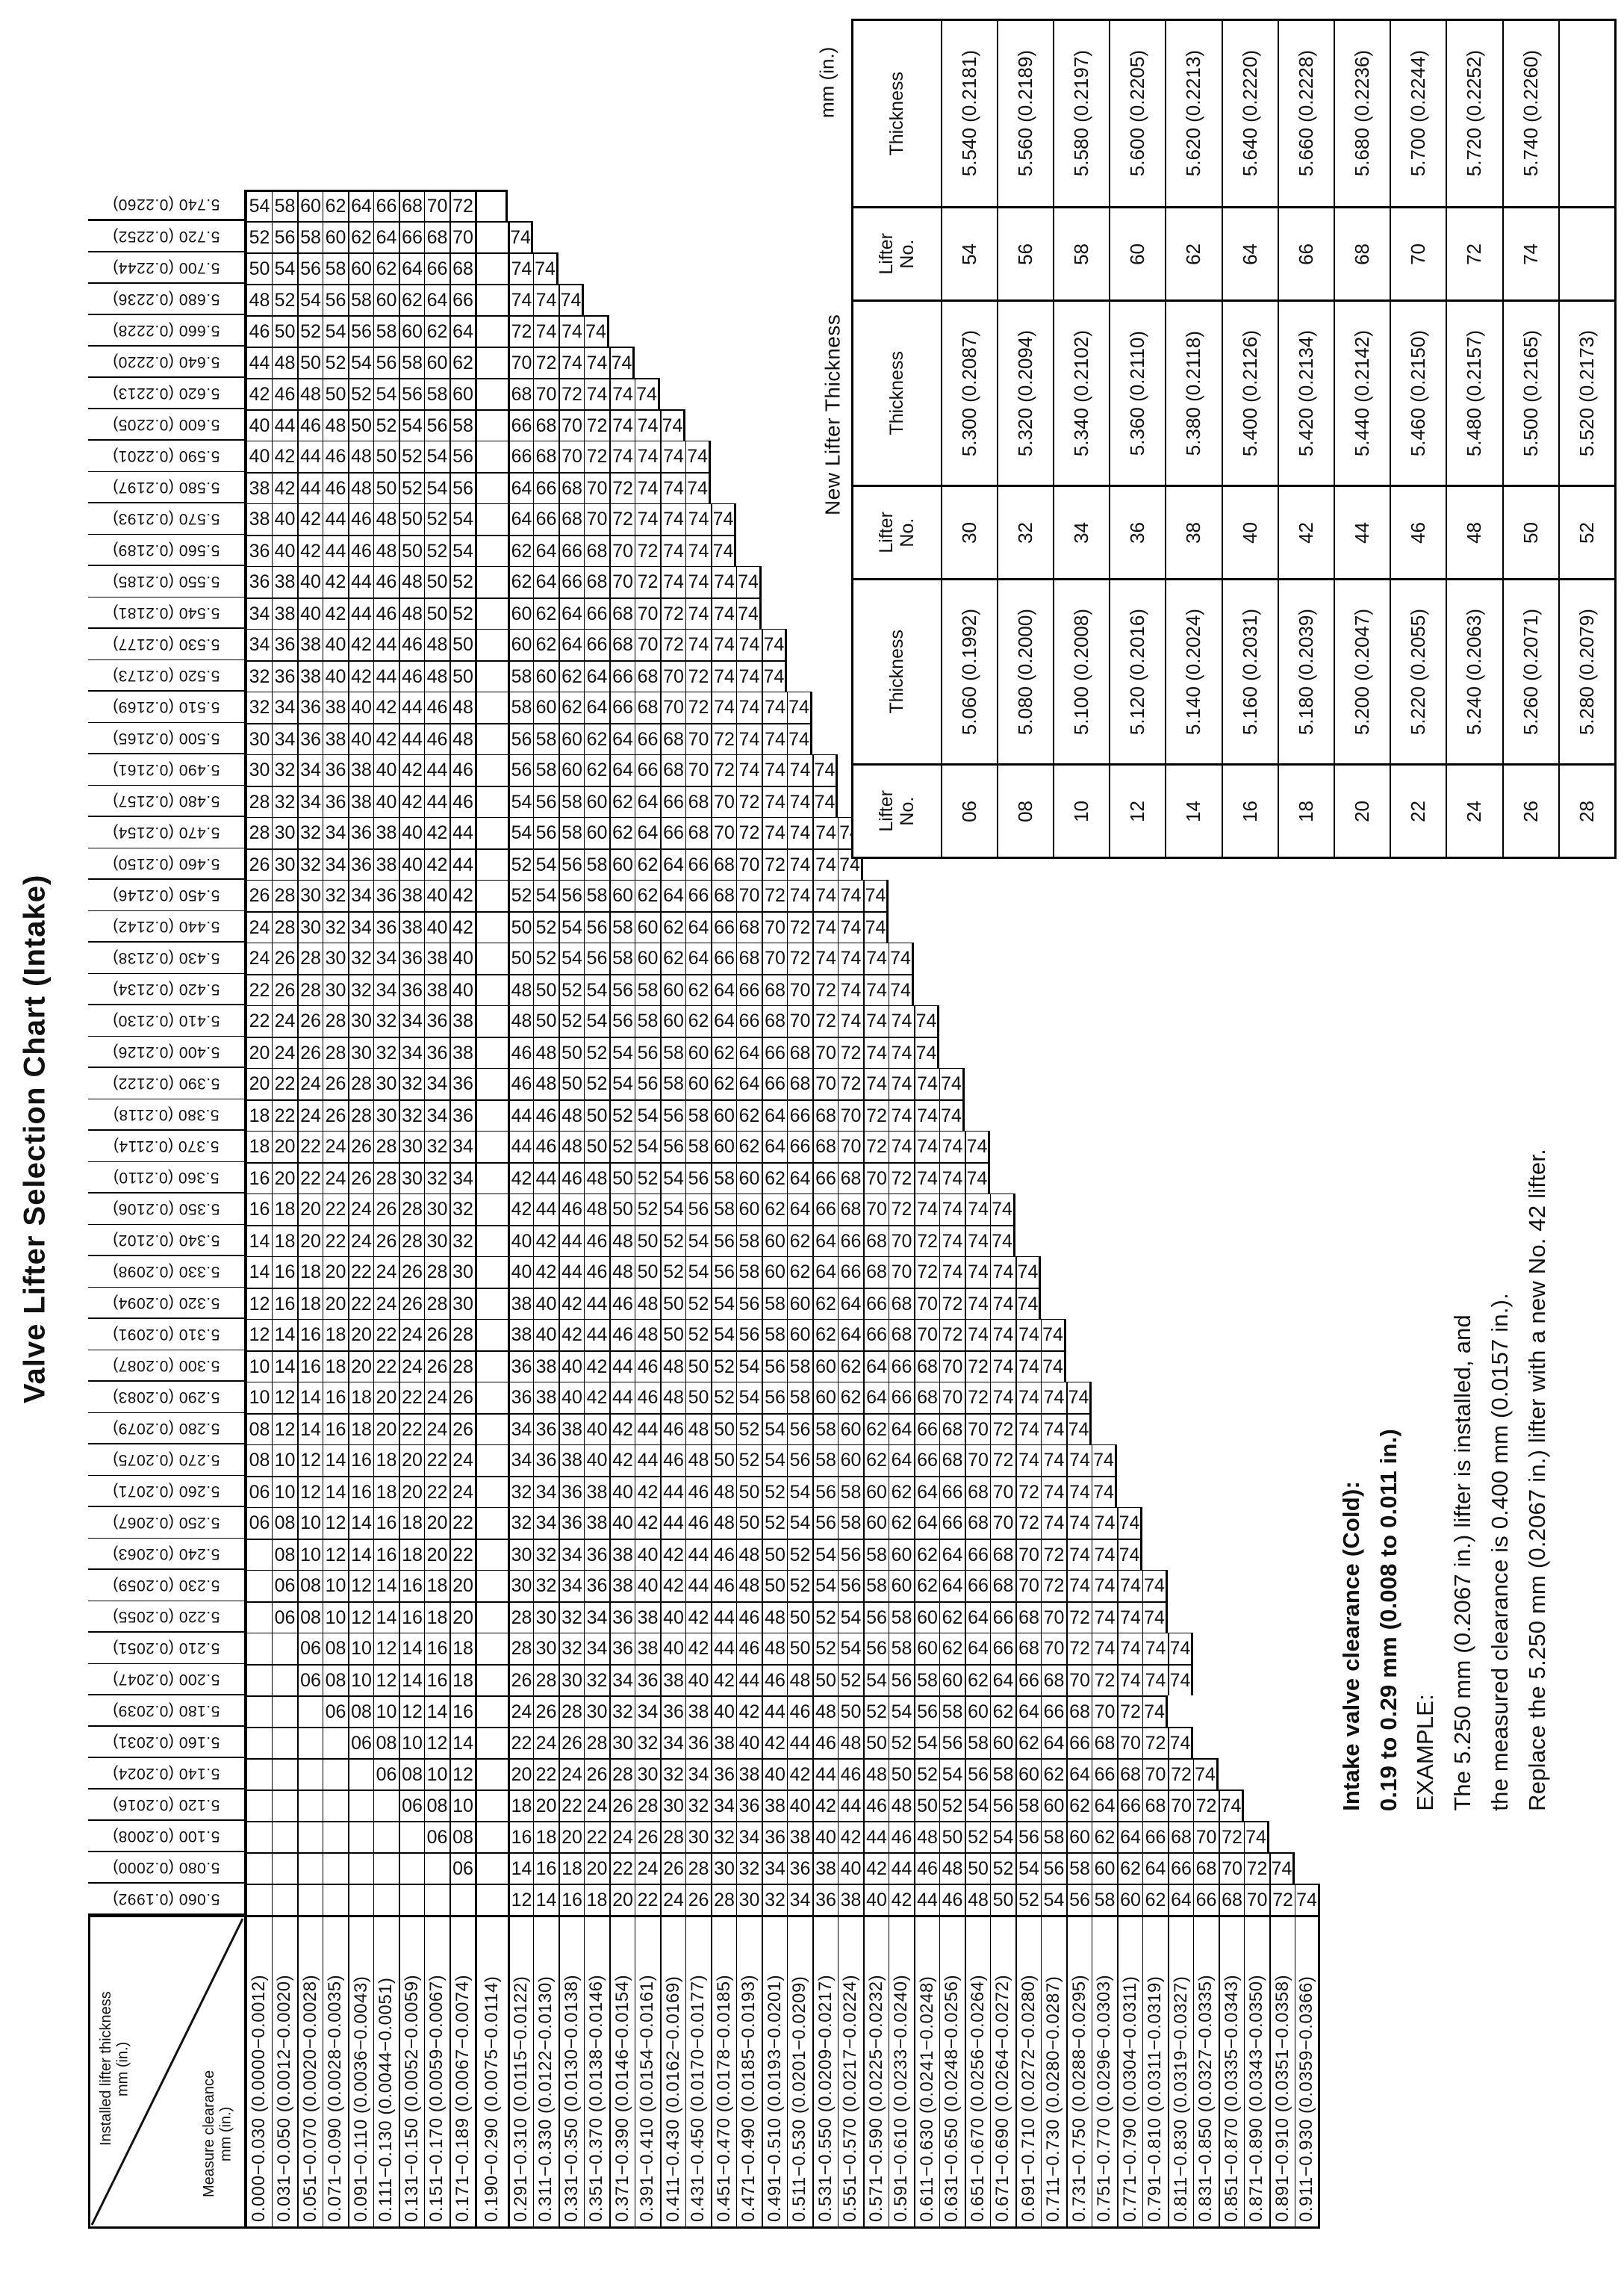  What do you see at coordinates (1361, 531) in the screenshot?
I see `table-value-cell: 44` at bounding box center [1361, 531].